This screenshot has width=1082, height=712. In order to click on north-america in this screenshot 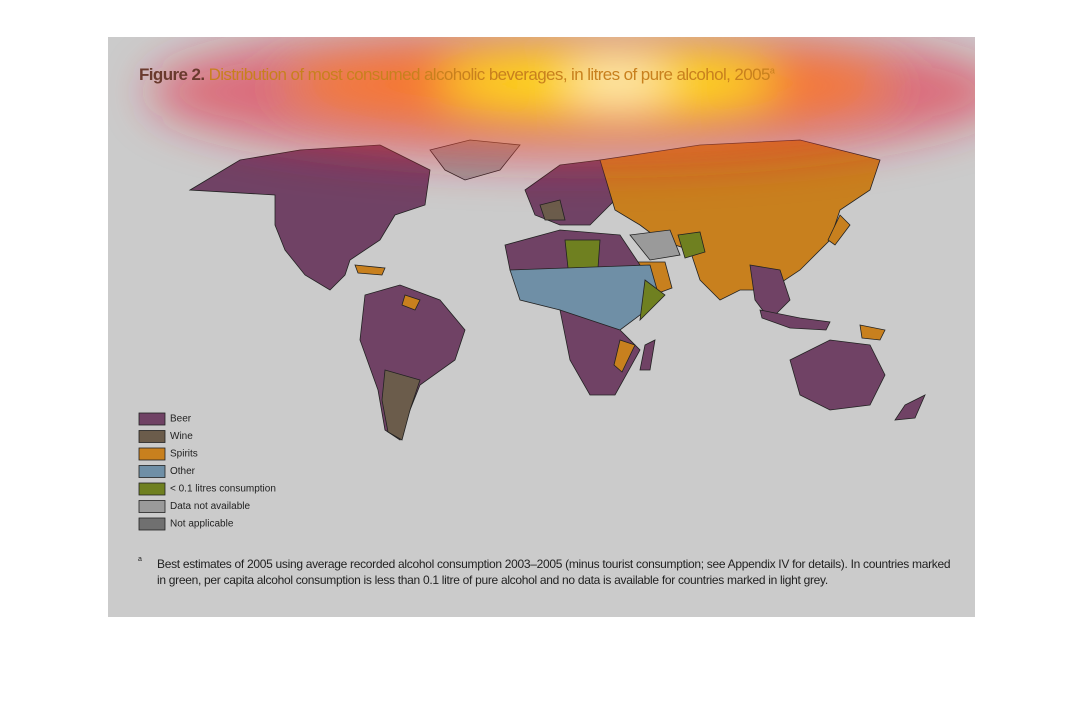, I will do `click(309, 217)`.